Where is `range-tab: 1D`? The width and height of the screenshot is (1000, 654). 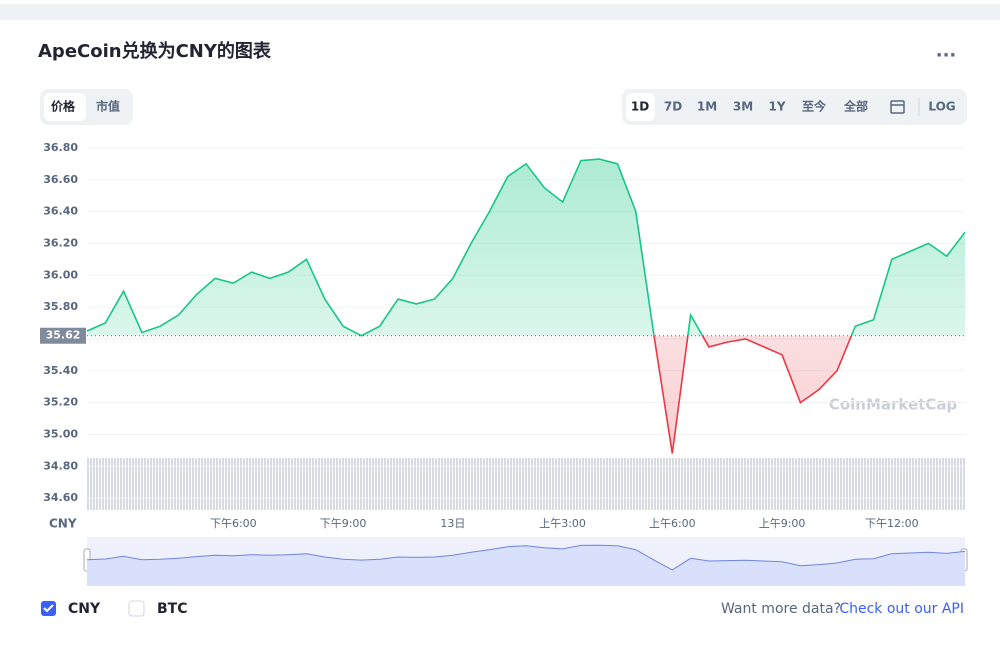
range-tab: 1D is located at coordinates (640, 107).